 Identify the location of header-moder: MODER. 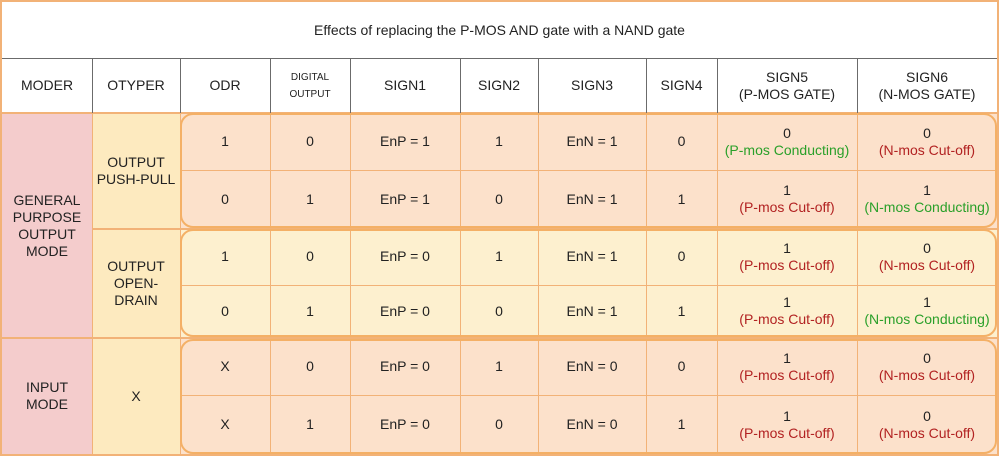
(47, 85).